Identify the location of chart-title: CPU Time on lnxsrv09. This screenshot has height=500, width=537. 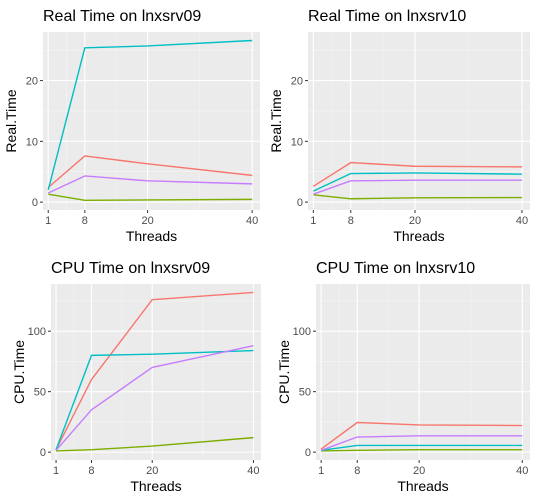
(130, 268).